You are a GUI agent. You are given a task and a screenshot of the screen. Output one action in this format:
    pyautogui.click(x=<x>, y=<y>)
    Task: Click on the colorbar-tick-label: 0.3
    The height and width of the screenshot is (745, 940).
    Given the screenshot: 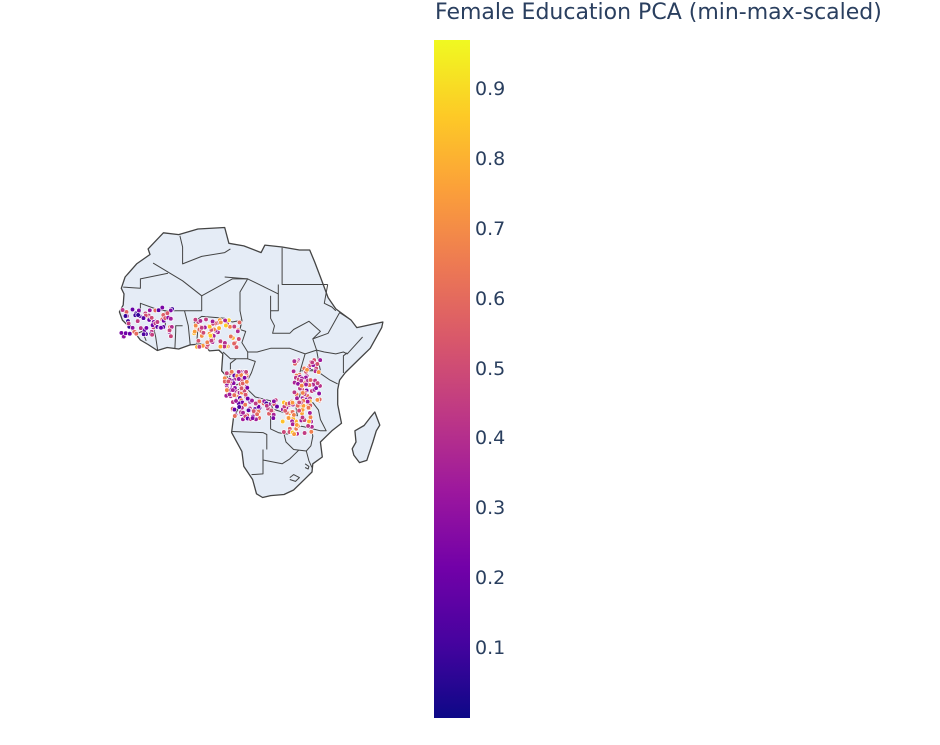 What is the action you would take?
    pyautogui.click(x=490, y=508)
    